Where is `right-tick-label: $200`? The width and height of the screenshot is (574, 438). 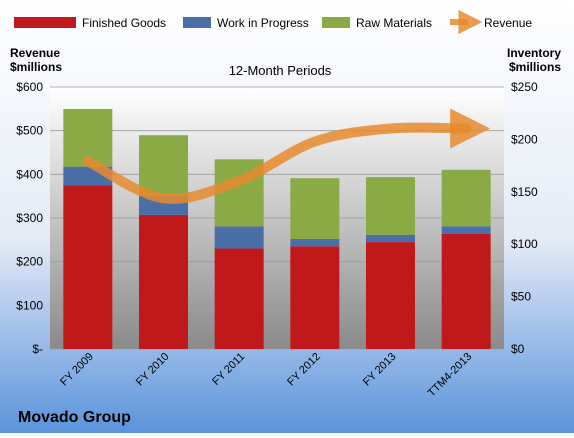 right-tick-label: $200 is located at coordinates (524, 139).